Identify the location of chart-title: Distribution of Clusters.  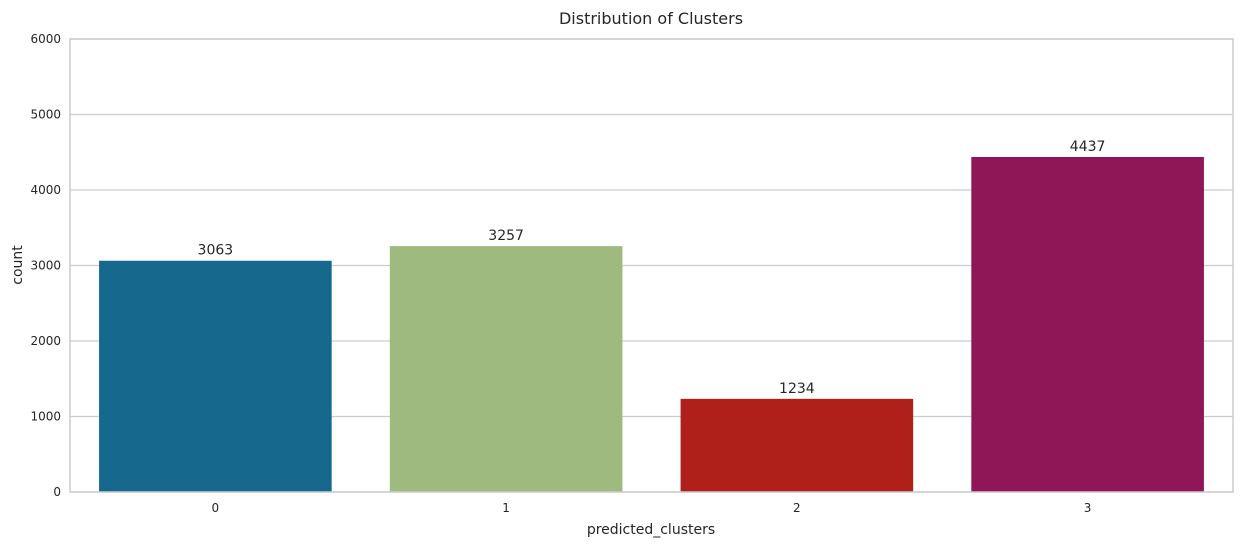
(651, 18).